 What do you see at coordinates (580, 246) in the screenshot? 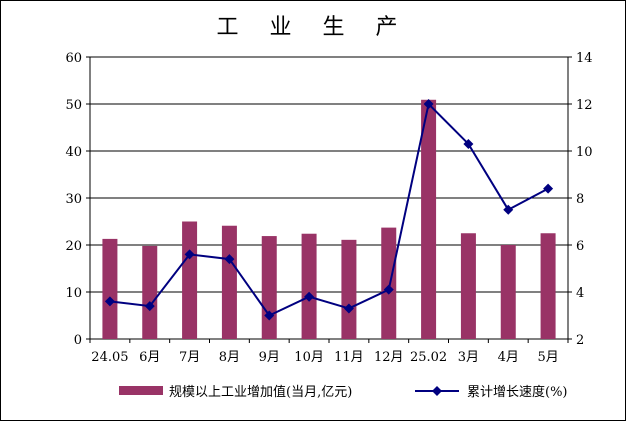
I see `y-right-tick-label: 6` at bounding box center [580, 246].